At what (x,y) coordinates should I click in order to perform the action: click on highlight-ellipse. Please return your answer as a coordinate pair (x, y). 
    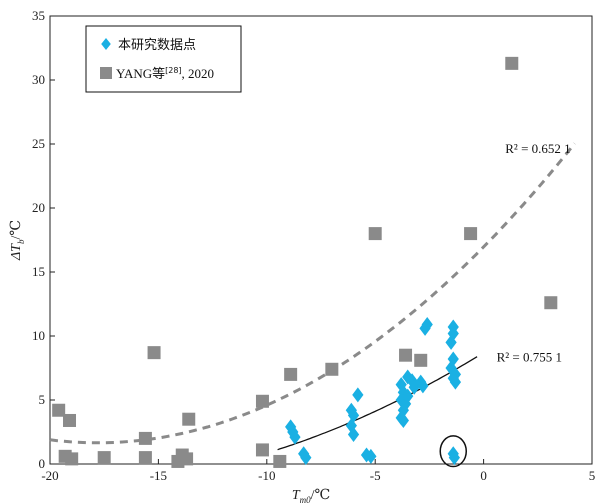
    Looking at the image, I should click on (453, 451).